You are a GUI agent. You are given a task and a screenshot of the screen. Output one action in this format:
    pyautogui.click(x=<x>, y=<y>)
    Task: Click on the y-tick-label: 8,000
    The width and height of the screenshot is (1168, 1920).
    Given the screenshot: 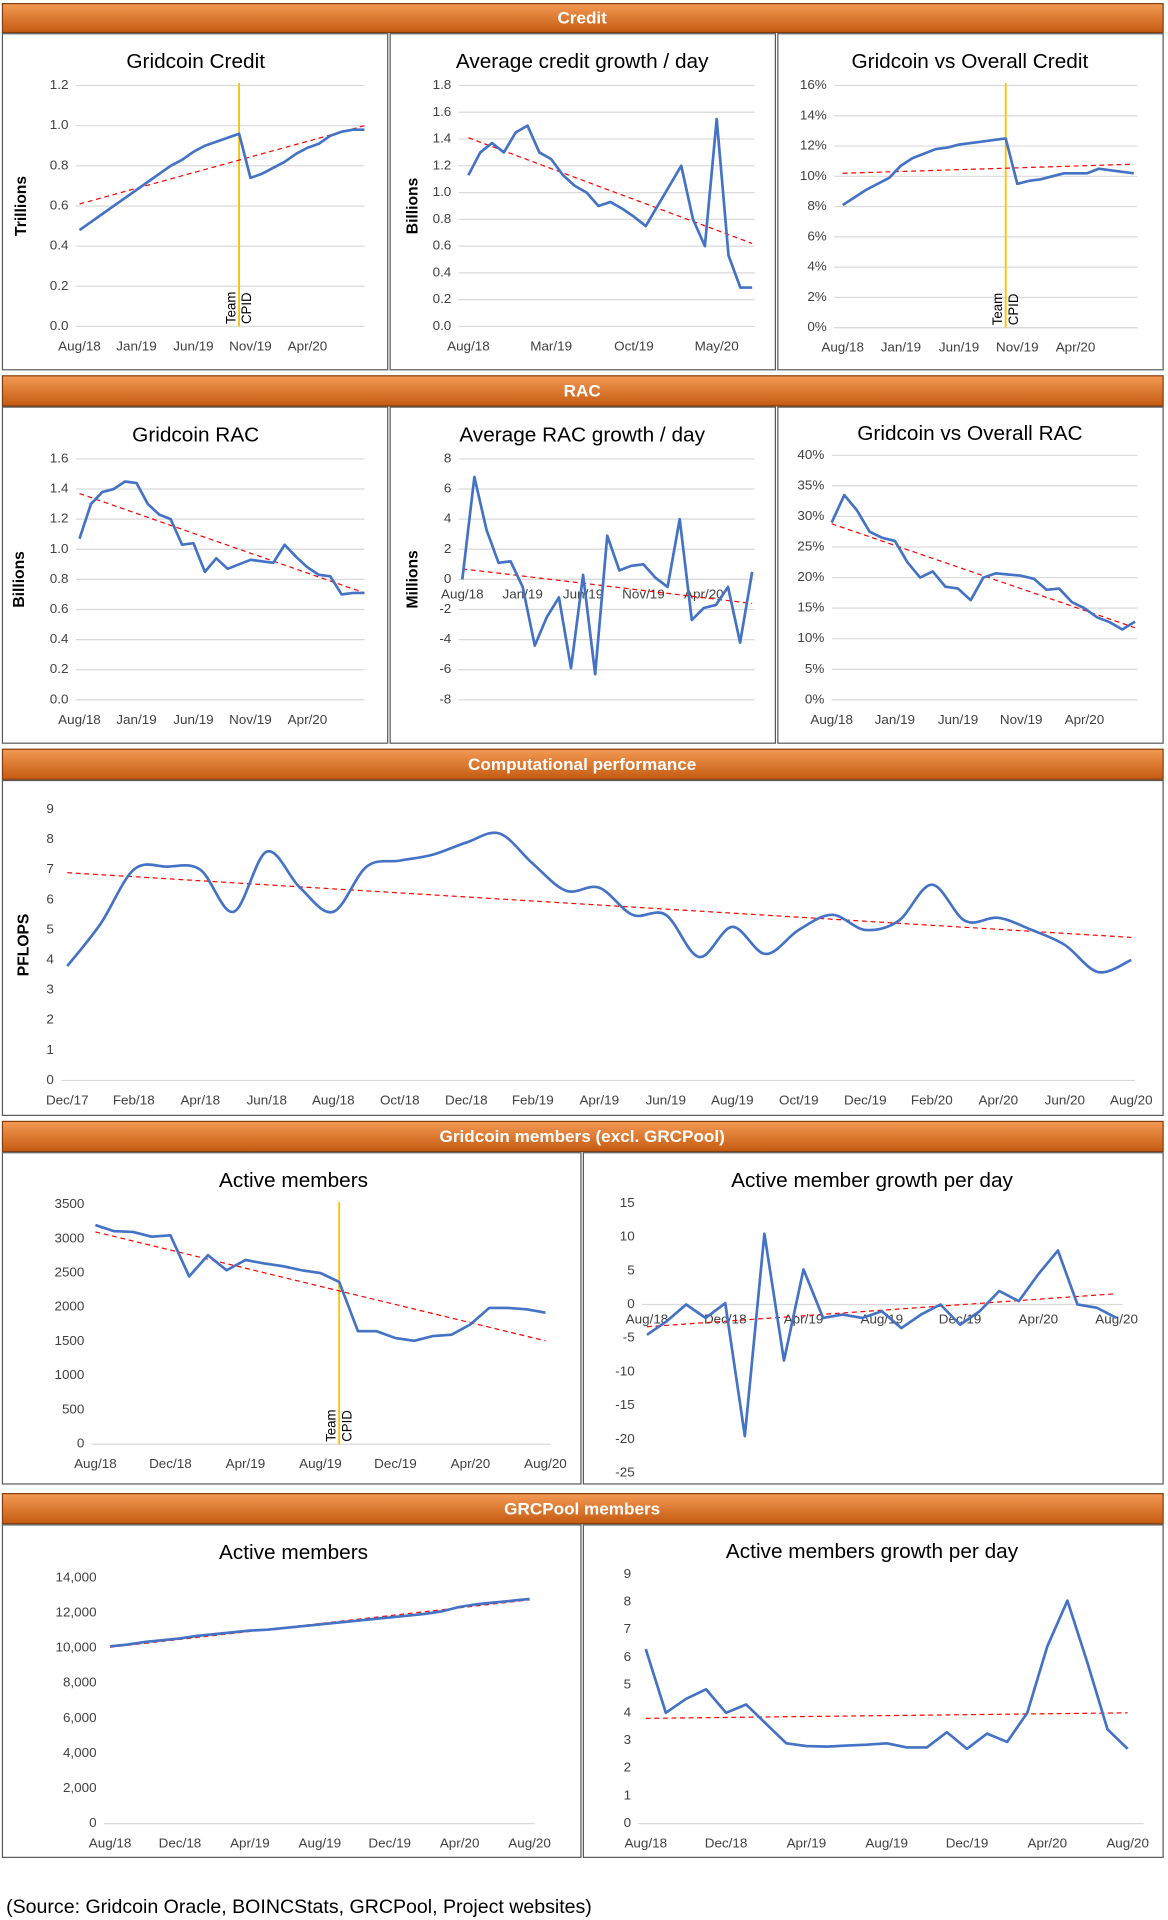 What is the action you would take?
    pyautogui.click(x=80, y=1682)
    